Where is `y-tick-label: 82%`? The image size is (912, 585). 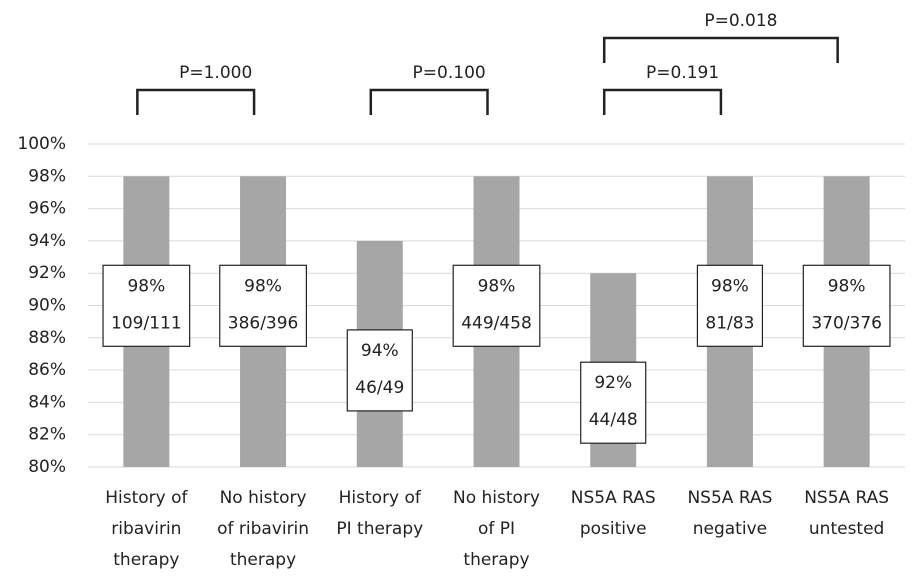
y-tick-label: 82% is located at coordinates (47, 435).